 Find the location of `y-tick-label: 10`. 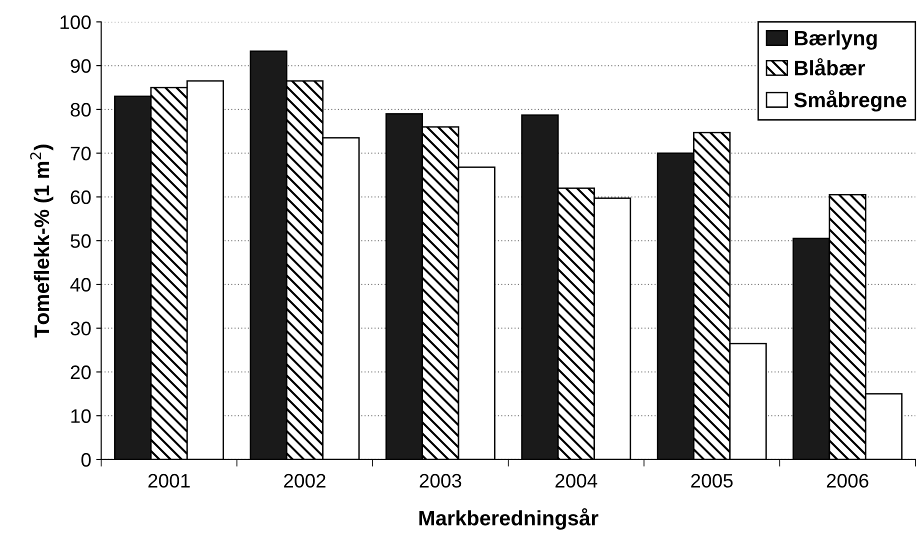

y-tick-label: 10 is located at coordinates (81, 416).